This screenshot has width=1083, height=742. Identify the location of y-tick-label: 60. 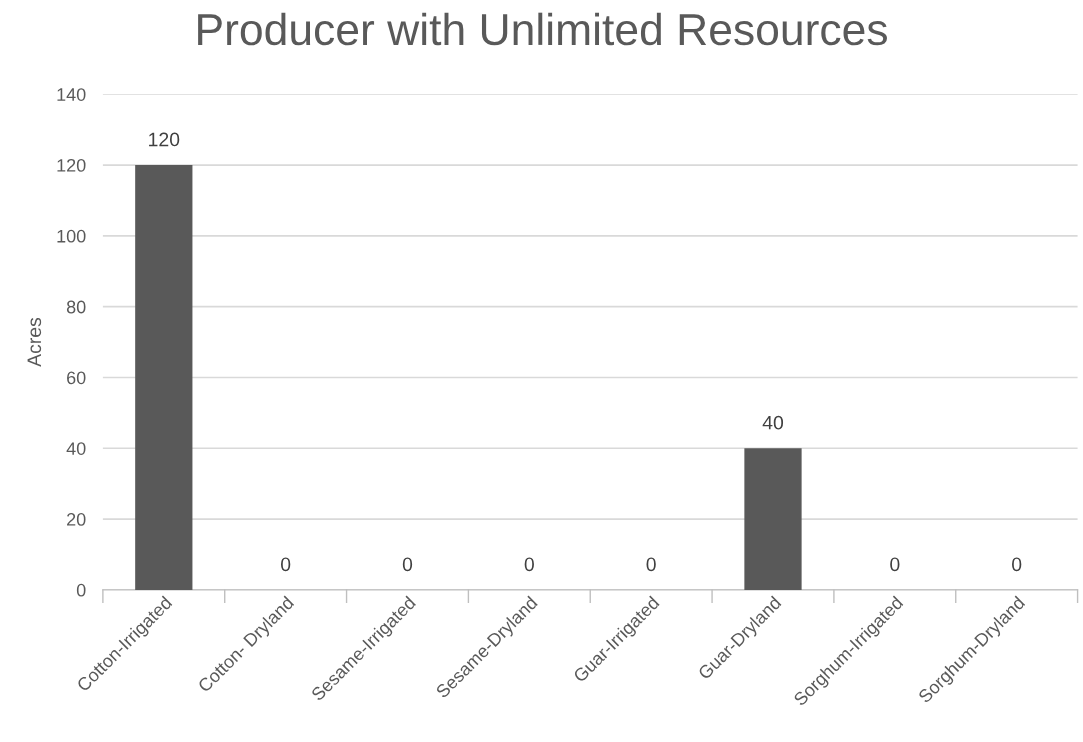
(76, 378).